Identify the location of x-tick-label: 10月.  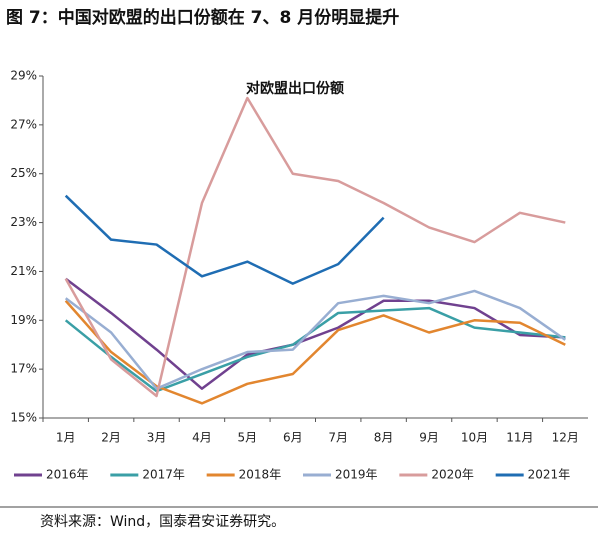
(474, 438).